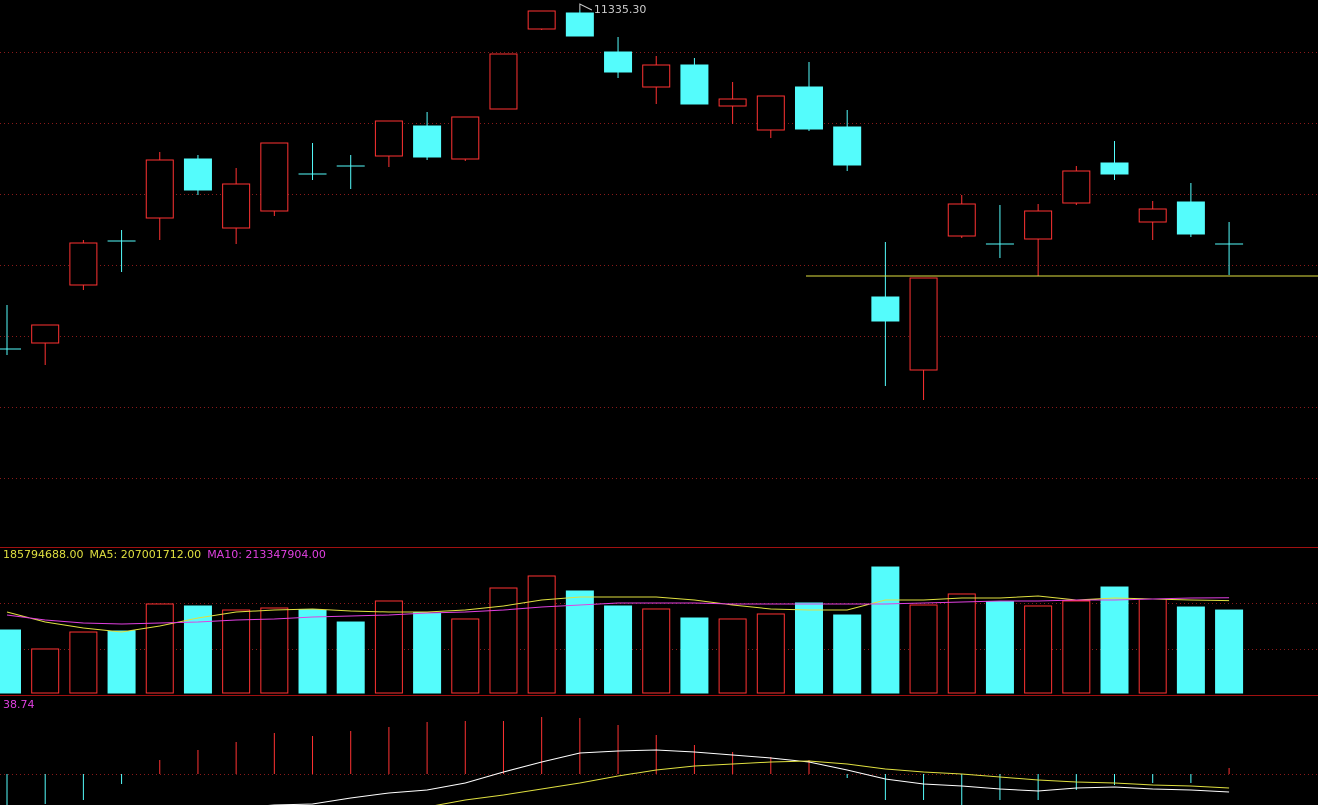  I want to click on volume-legend: 185794688.00, so click(43, 554).